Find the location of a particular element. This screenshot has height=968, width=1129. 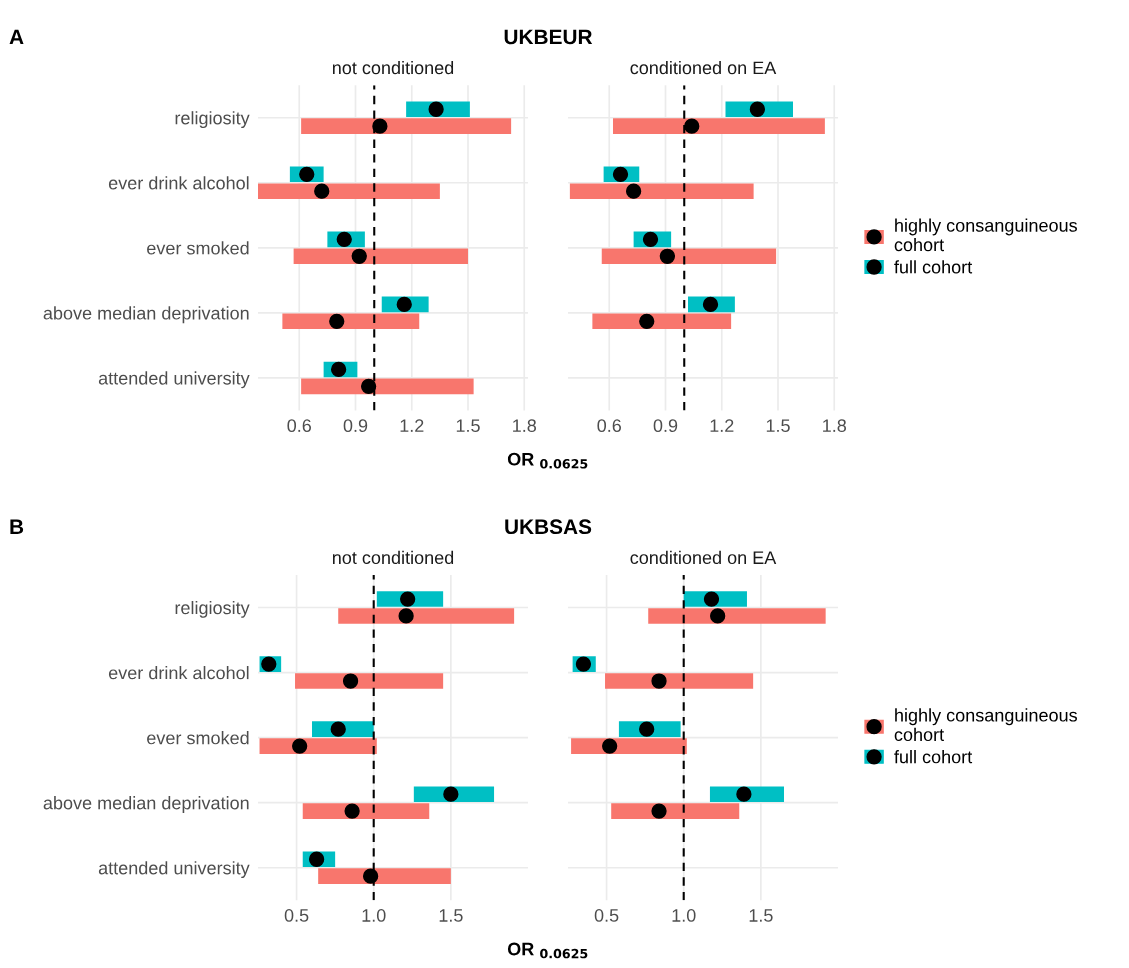

text: B is located at coordinates (17, 526).